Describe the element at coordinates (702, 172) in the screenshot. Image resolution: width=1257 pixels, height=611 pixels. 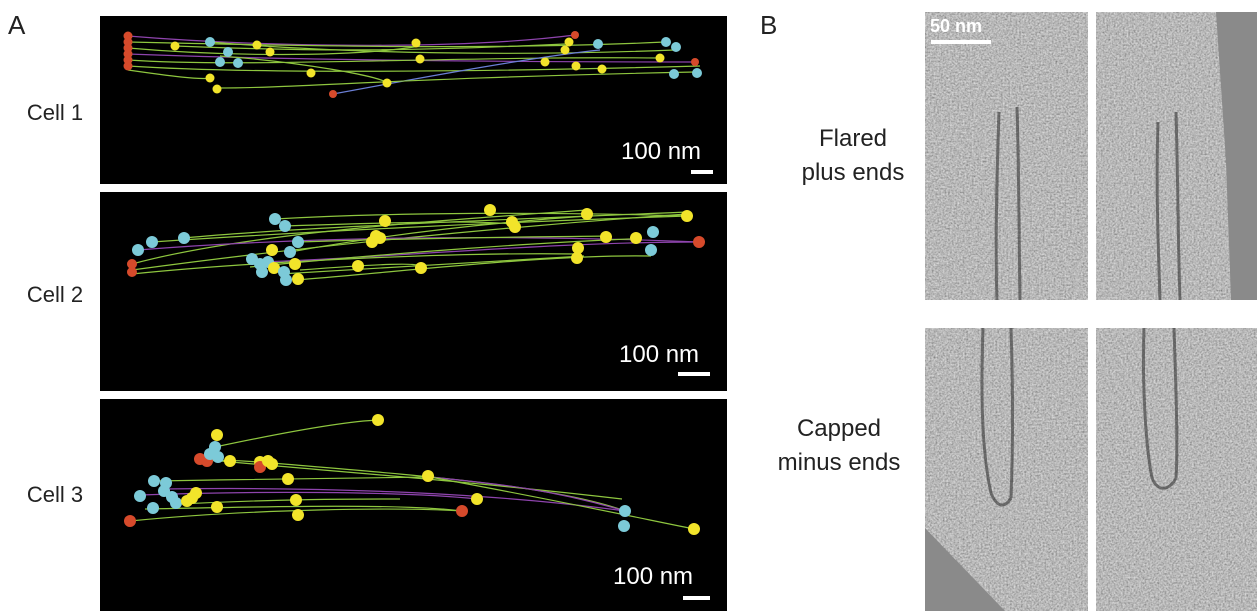
I see `cell-1-scale-line` at that location.